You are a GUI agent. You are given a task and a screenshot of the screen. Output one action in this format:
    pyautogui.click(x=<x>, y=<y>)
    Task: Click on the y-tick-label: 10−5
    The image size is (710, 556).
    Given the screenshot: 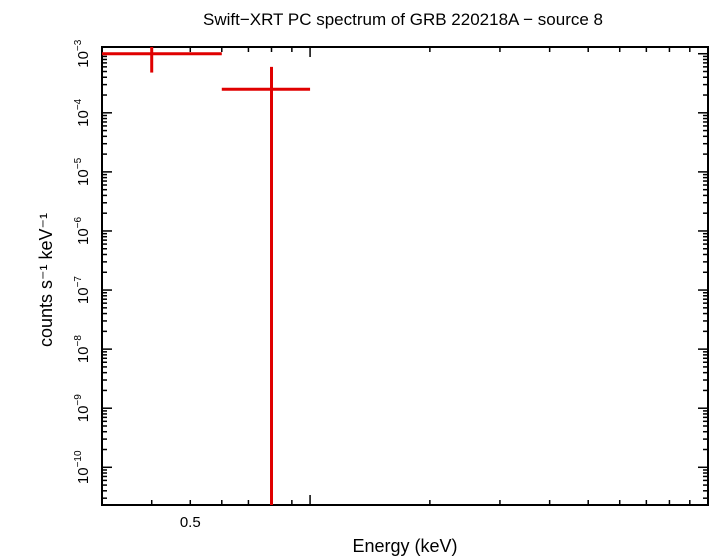 What is the action you would take?
    pyautogui.click(x=82, y=171)
    